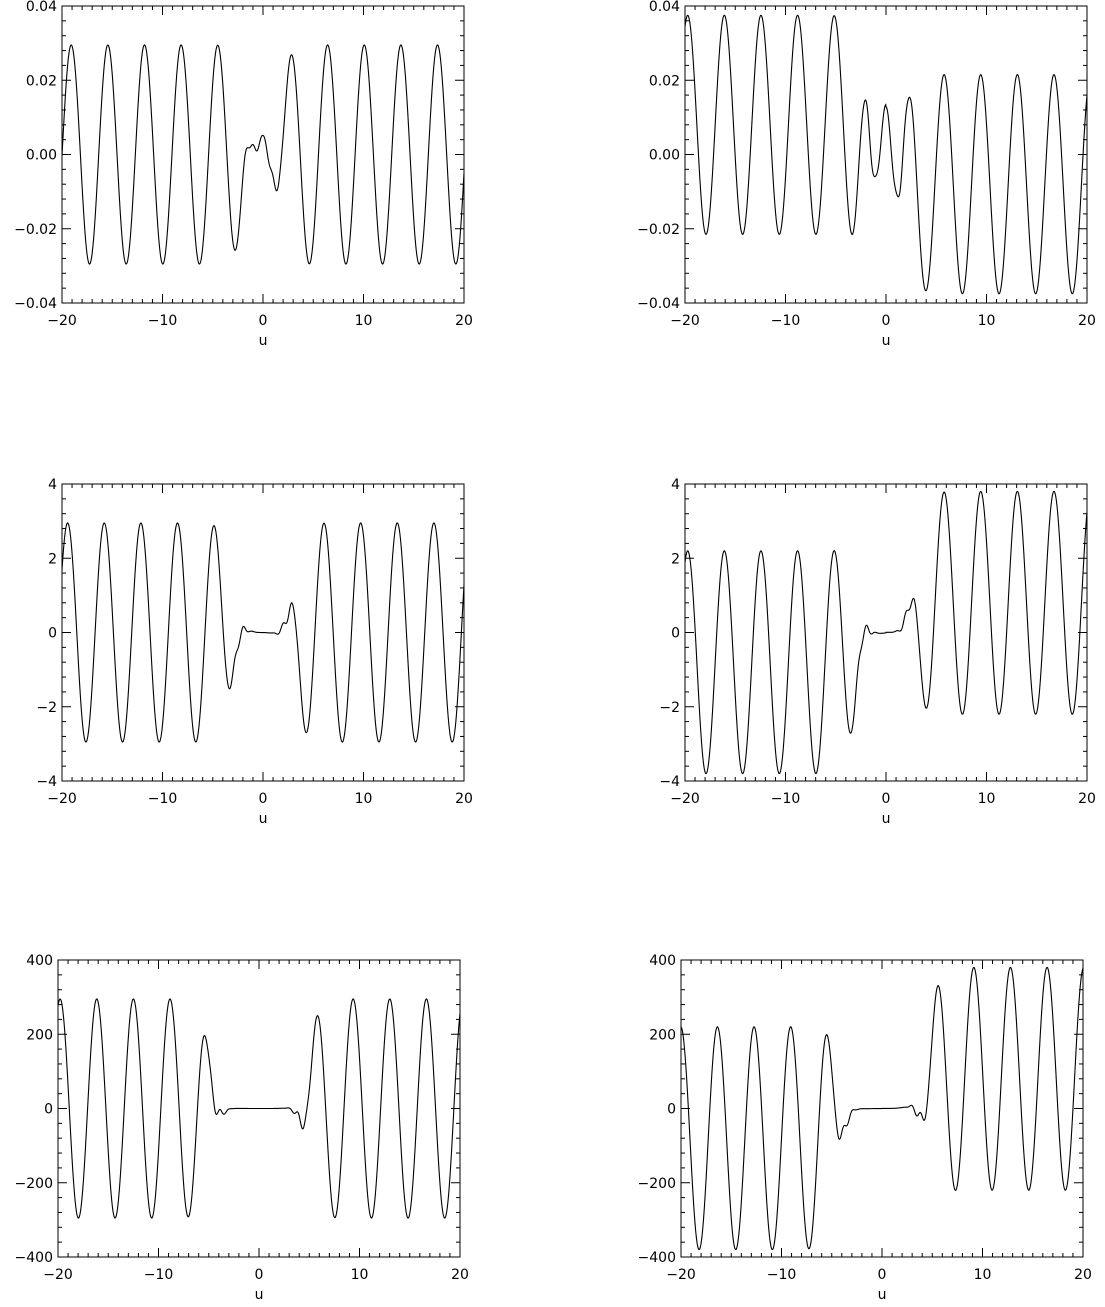 The height and width of the screenshot is (1307, 1105). I want to click on panel-6: −20 −10 0 10 20 −400 −200 0 200 400 u, so click(865, 1128).